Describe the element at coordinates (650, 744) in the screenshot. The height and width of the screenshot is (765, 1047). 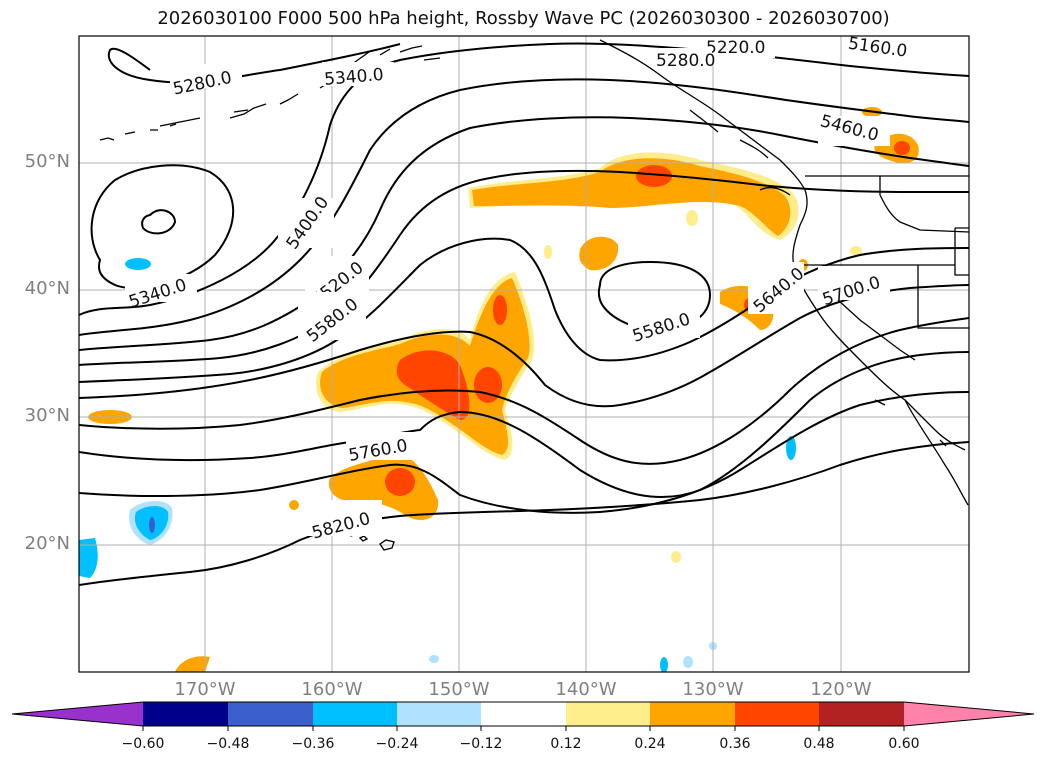
I see `colorbar-tick-label: 0.24` at that location.